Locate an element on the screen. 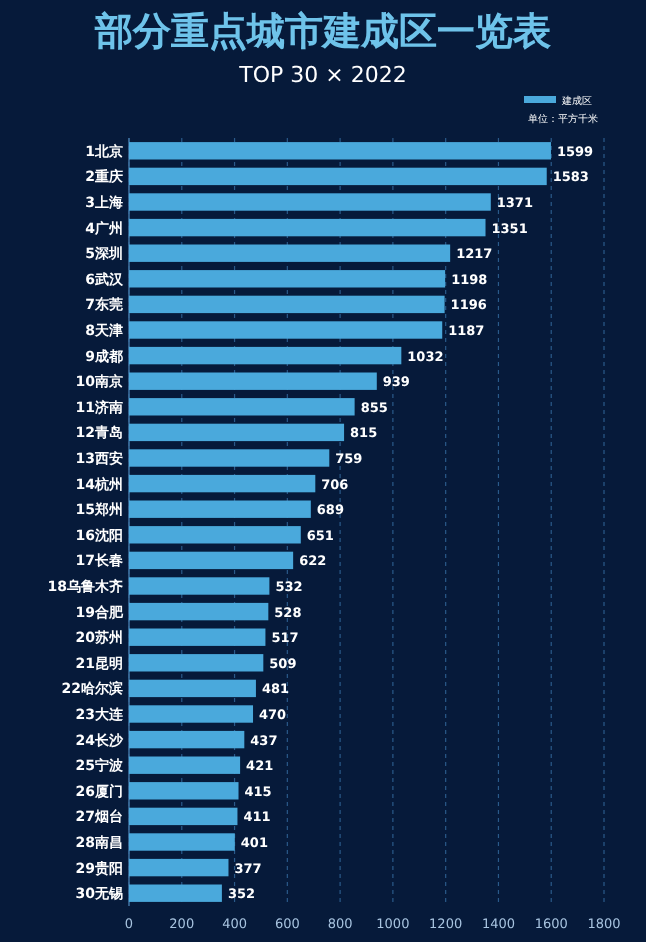 The height and width of the screenshot is (942, 646). chart-subtitle: TOP 30 × 2022 is located at coordinates (322, 75).